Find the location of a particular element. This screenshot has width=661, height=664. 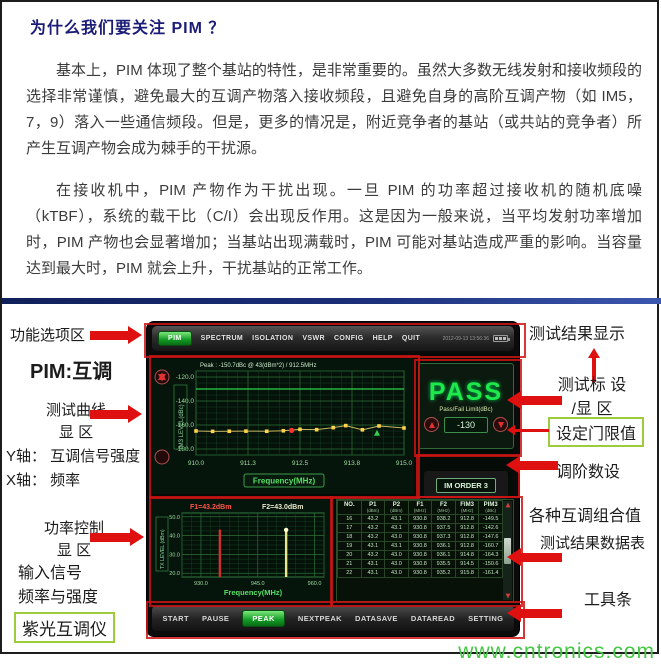

arrow-to-curve-icon is located at coordinates (116, 414).